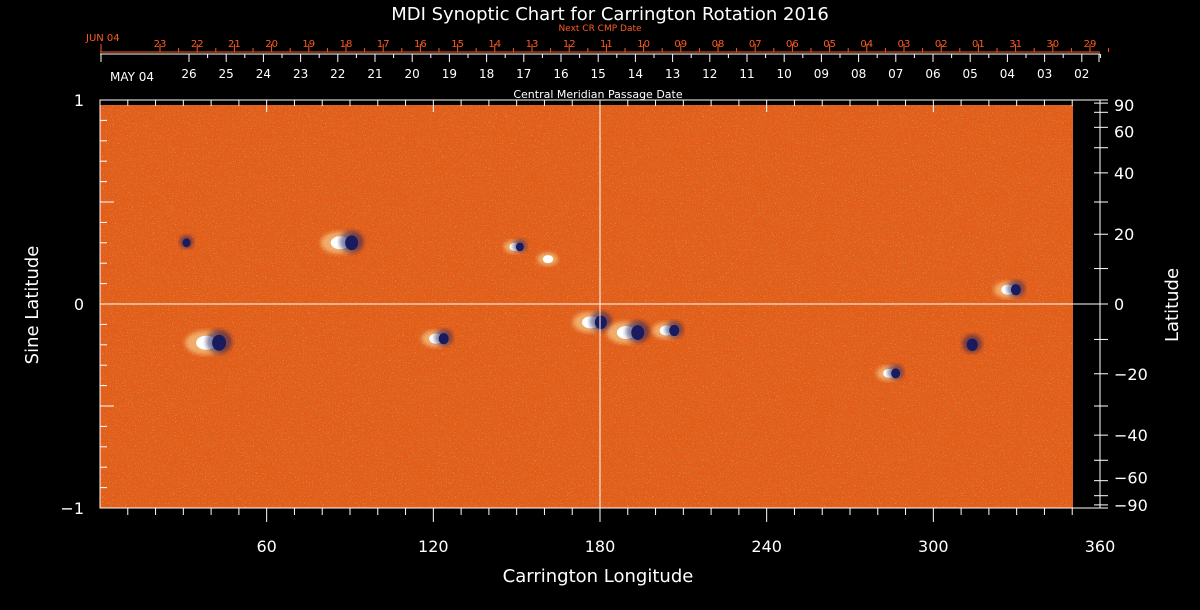  Describe the element at coordinates (792, 44) in the screenshot. I see `next-cr-date-label: 06` at that location.